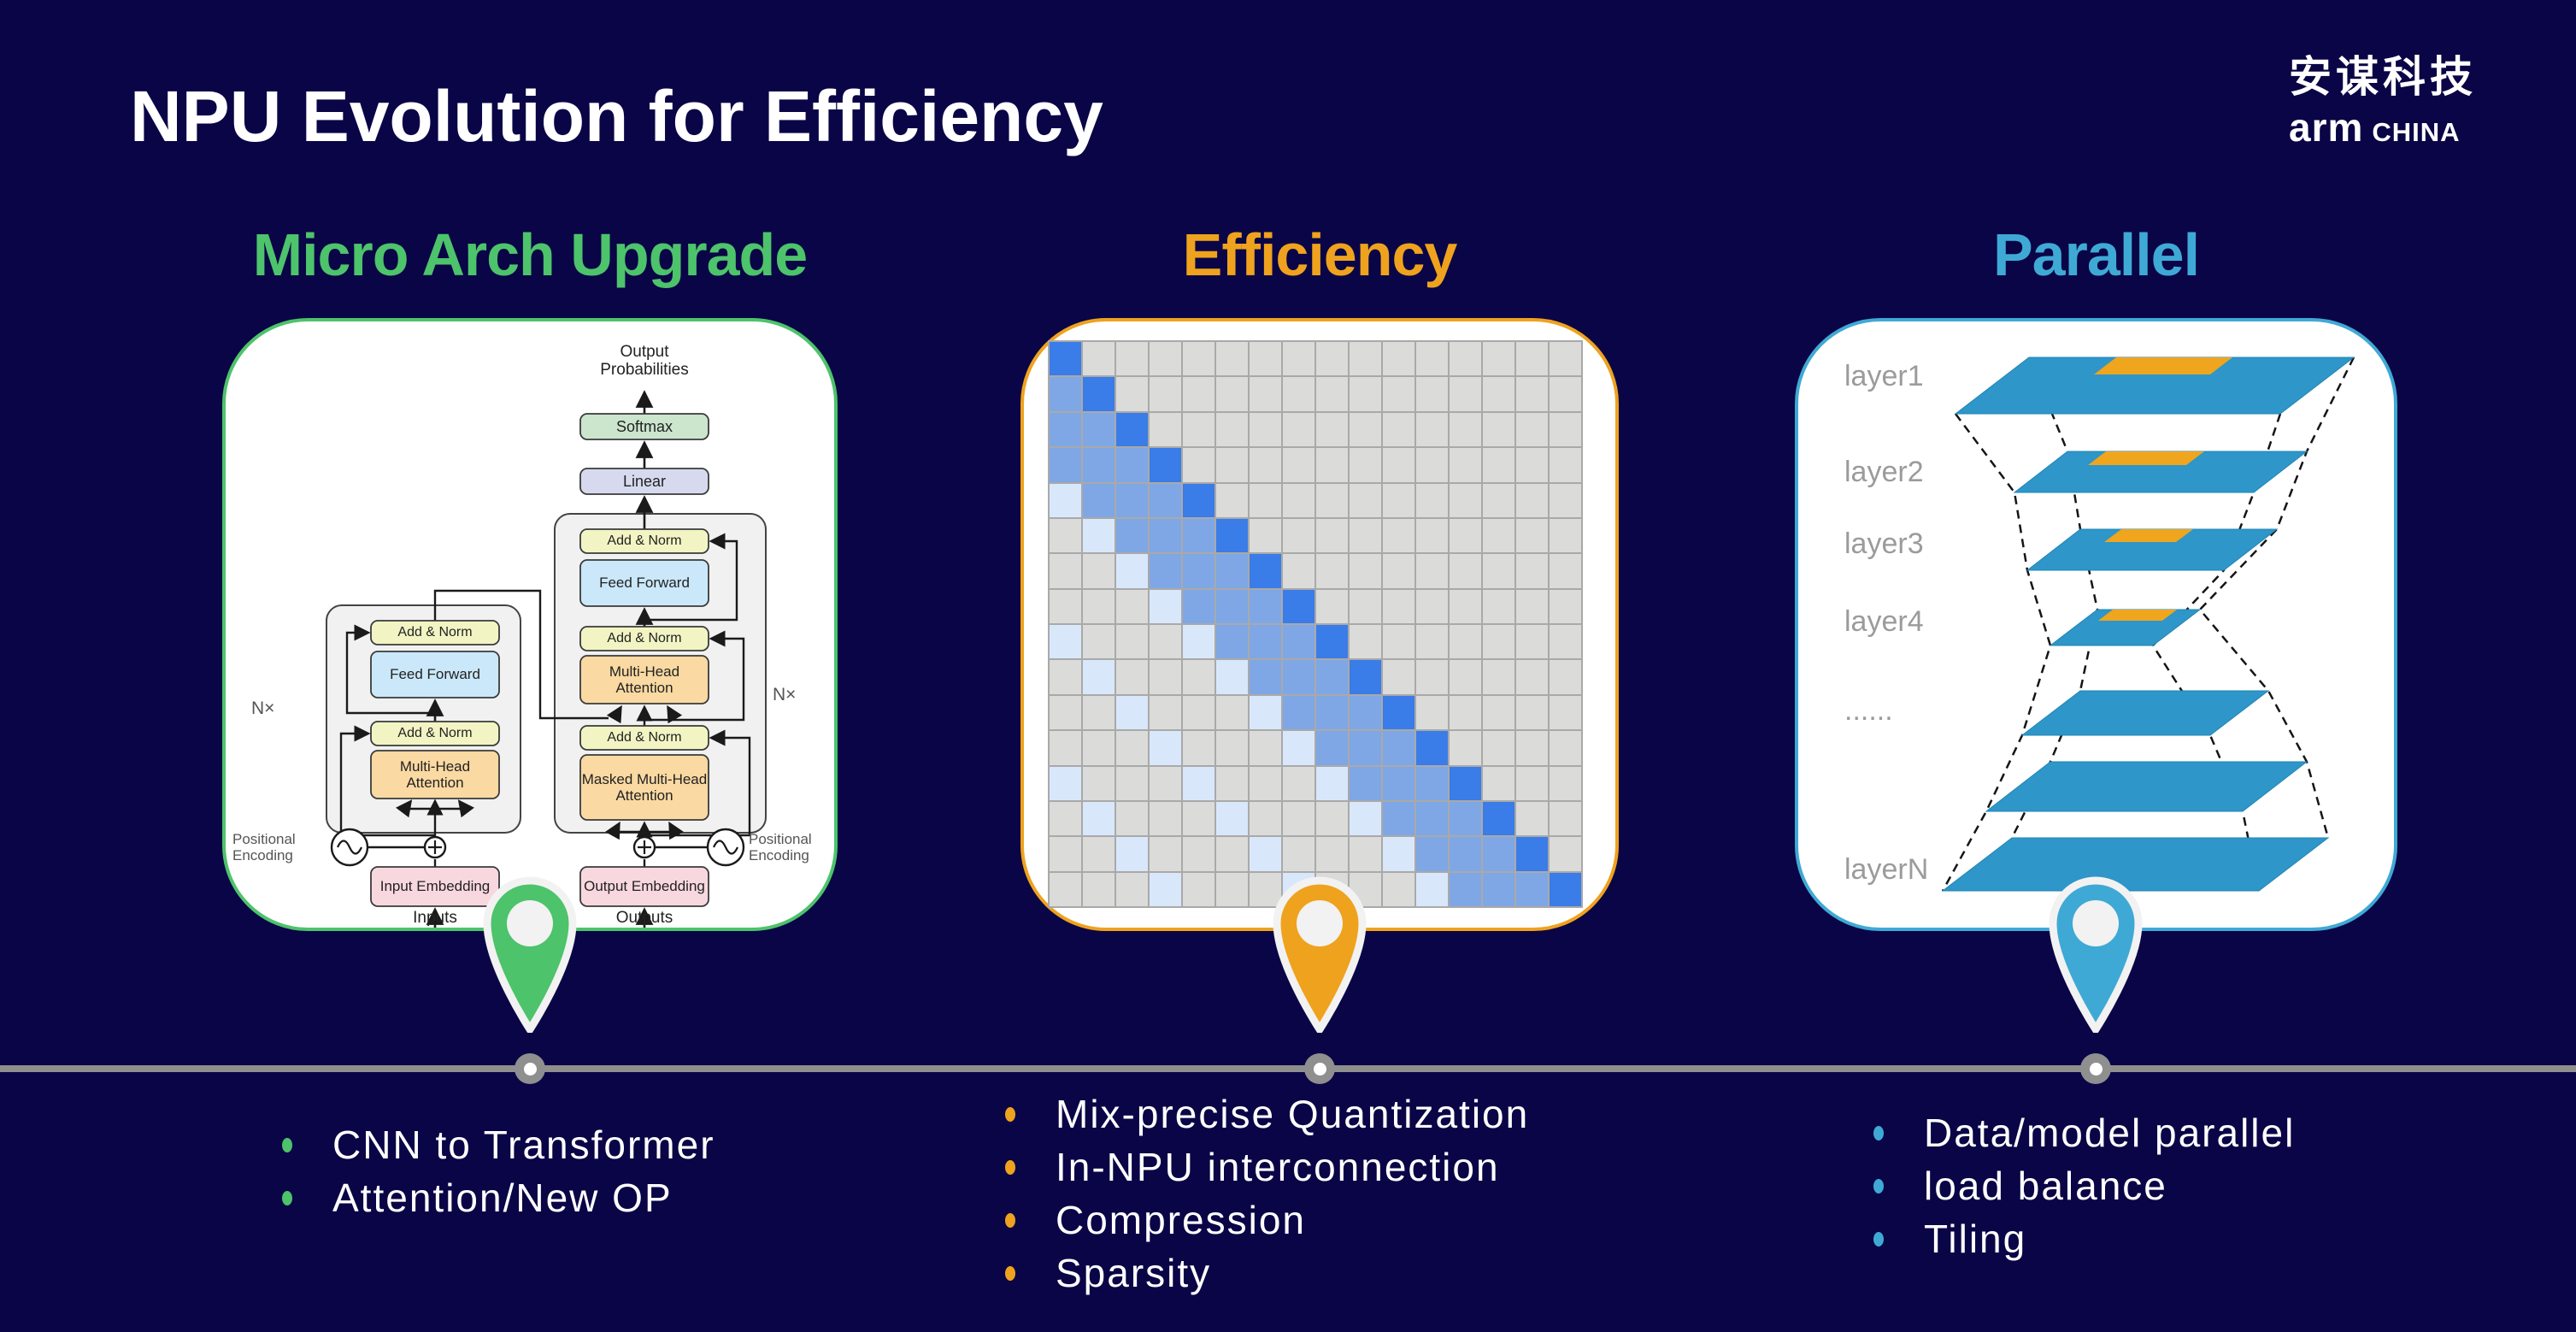 This screenshot has height=1332, width=2576. Describe the element at coordinates (1319, 624) in the screenshot. I see `card-efficiency` at that location.